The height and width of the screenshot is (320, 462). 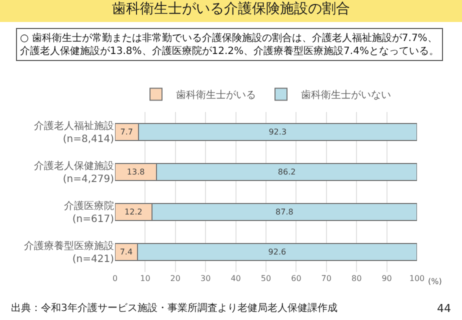 I want to click on y-tick-label: 介護療養型医療施設 (n=421), so click(x=69, y=252).